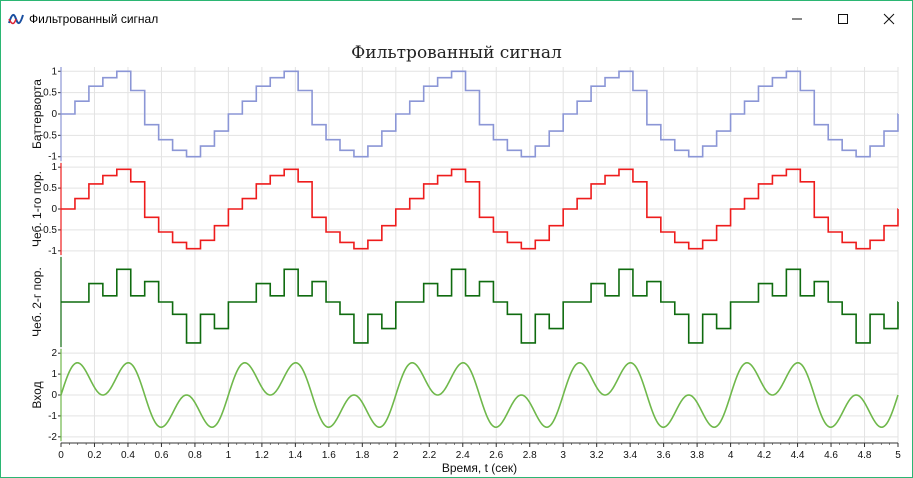  What do you see at coordinates (563, 455) in the screenshot?
I see `x-tick-label: 3` at bounding box center [563, 455].